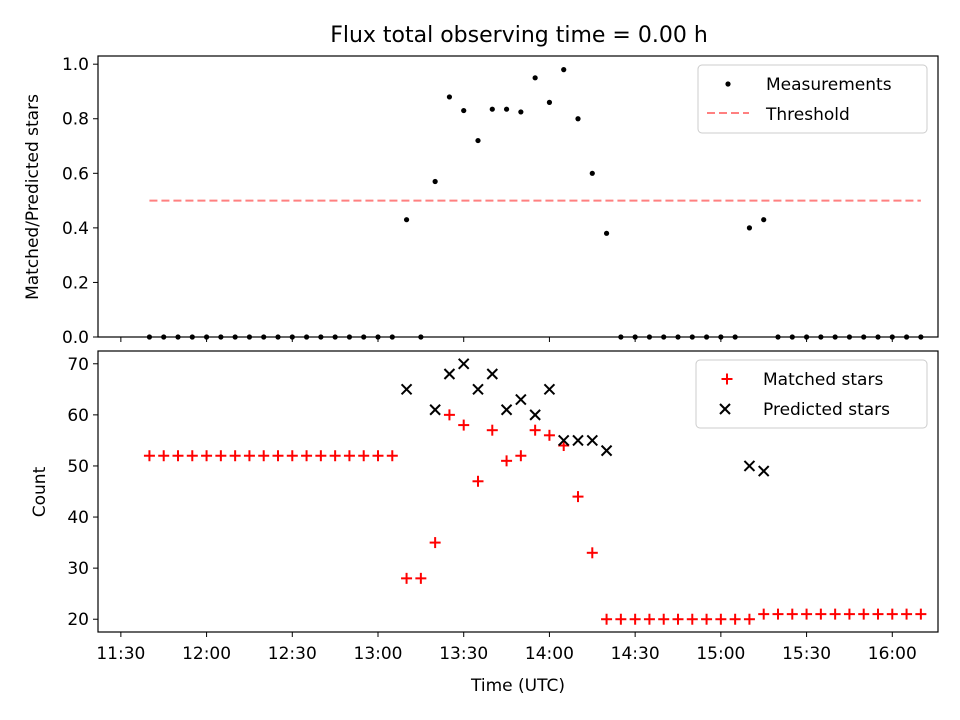 The height and width of the screenshot is (720, 960). I want to click on top-legend-box, so click(812, 99).